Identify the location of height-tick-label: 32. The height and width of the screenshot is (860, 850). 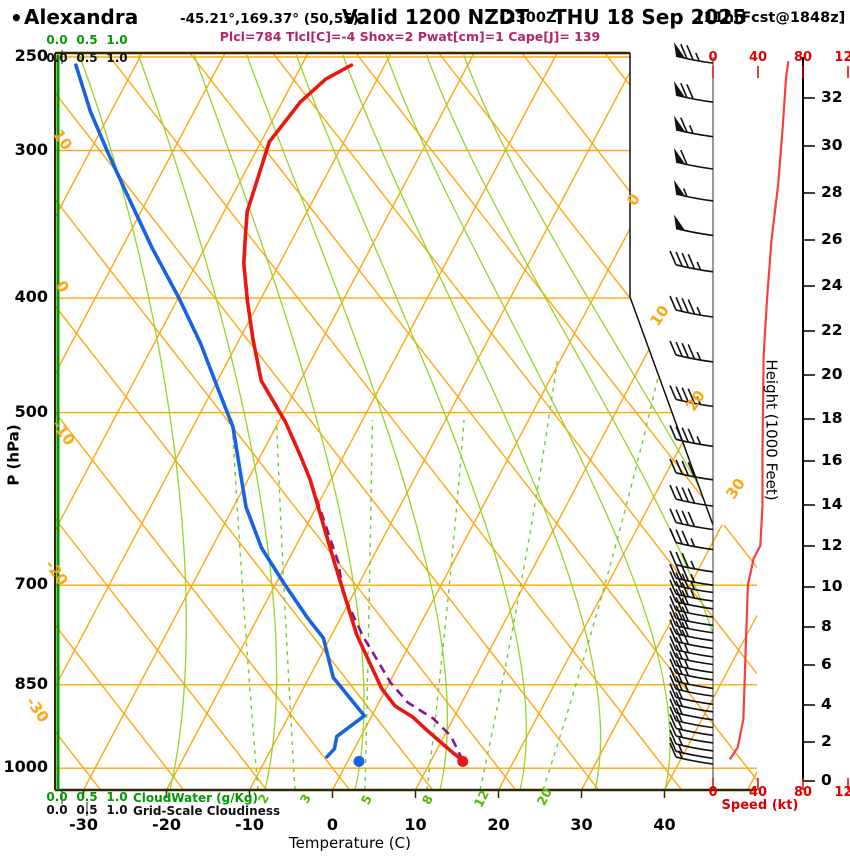
(832, 97).